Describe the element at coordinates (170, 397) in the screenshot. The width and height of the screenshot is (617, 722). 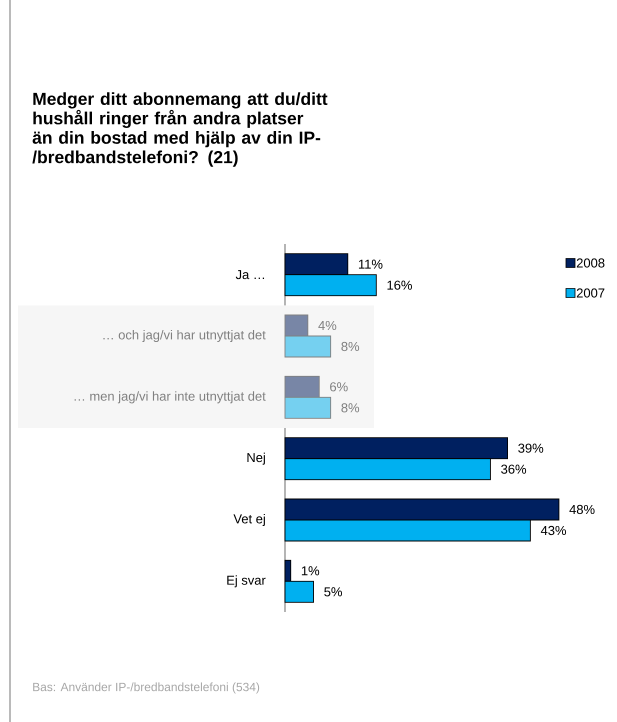
I see `y-tick-label: … men jag/vi har inte utnyttjat det` at that location.